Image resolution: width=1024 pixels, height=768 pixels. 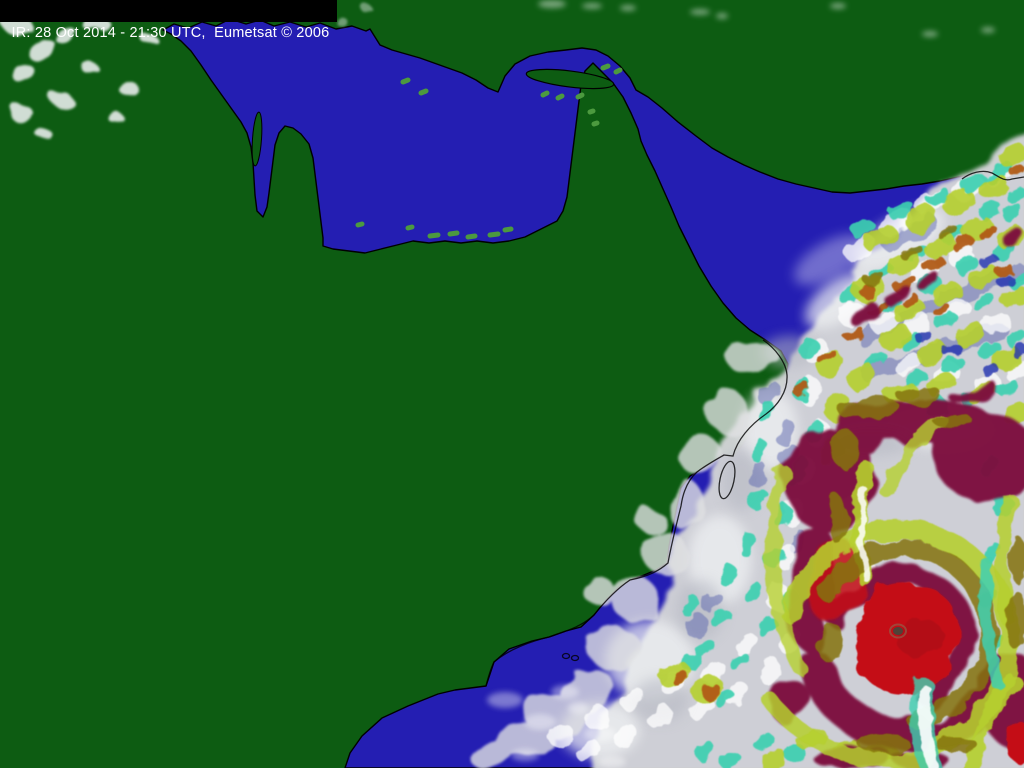 I want to click on iran-coast-overlay, so click(x=992, y=175).